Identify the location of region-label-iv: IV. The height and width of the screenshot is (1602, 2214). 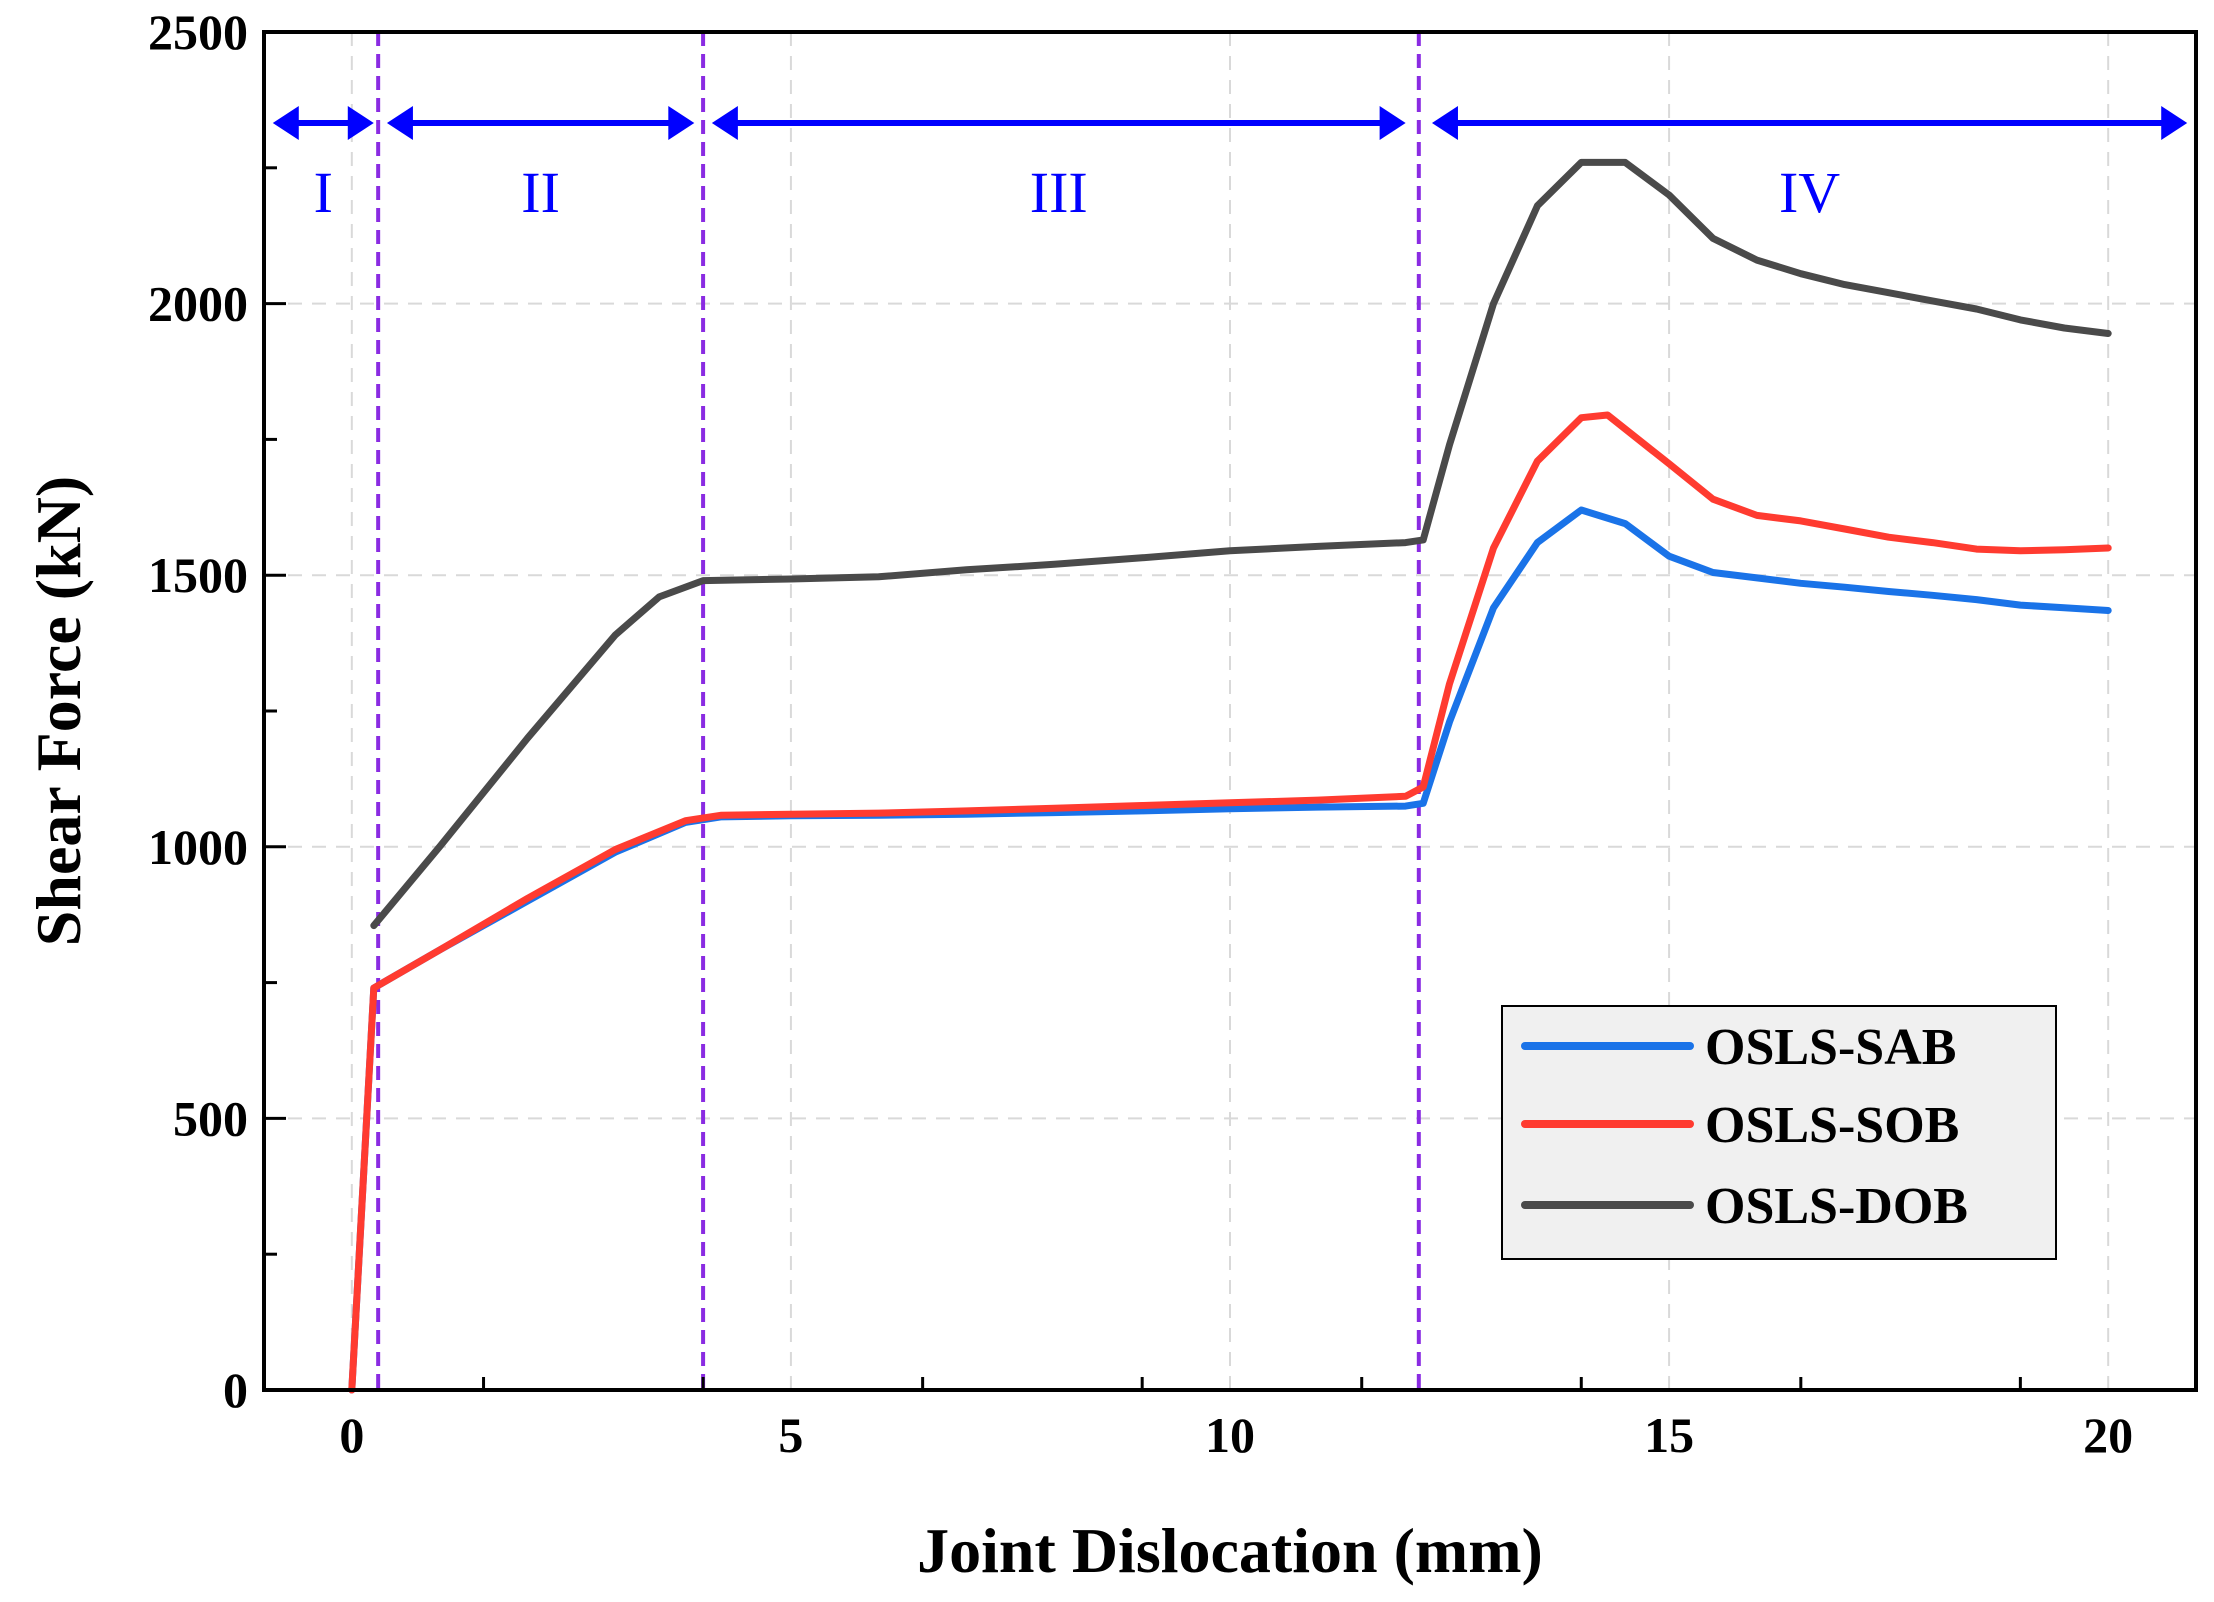
(1809, 192).